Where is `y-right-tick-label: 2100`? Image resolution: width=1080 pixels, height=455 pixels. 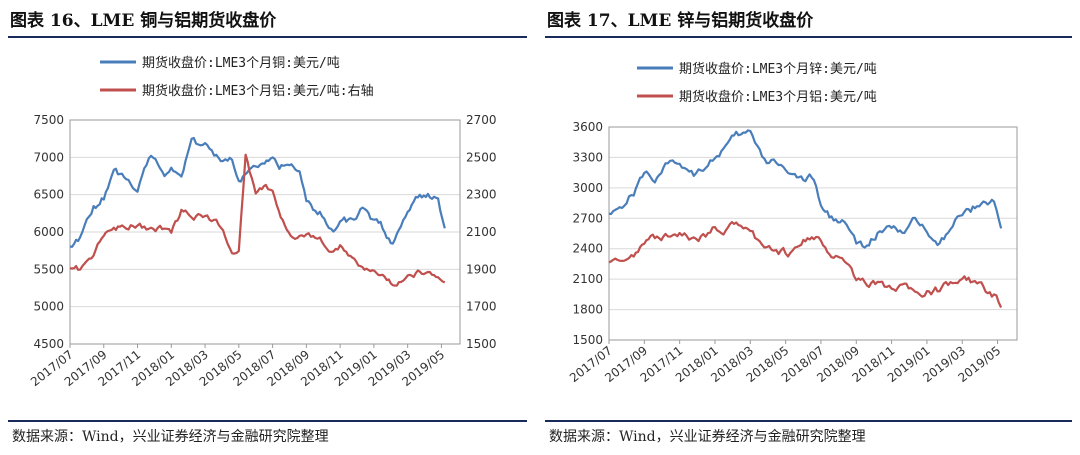
y-right-tick-label: 2100 is located at coordinates (481, 232).